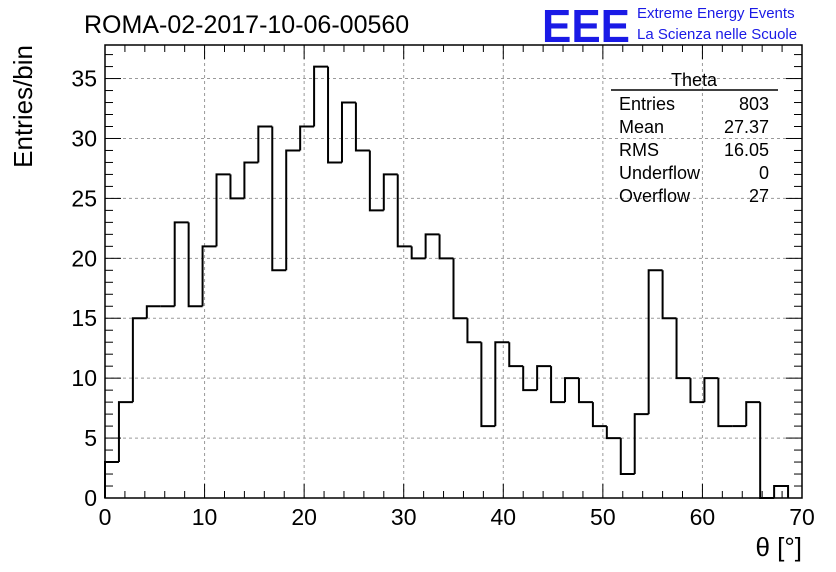 This screenshot has width=836, height=572. Describe the element at coordinates (655, 196) in the screenshot. I see `stats-label-overflow: Overflow` at that location.